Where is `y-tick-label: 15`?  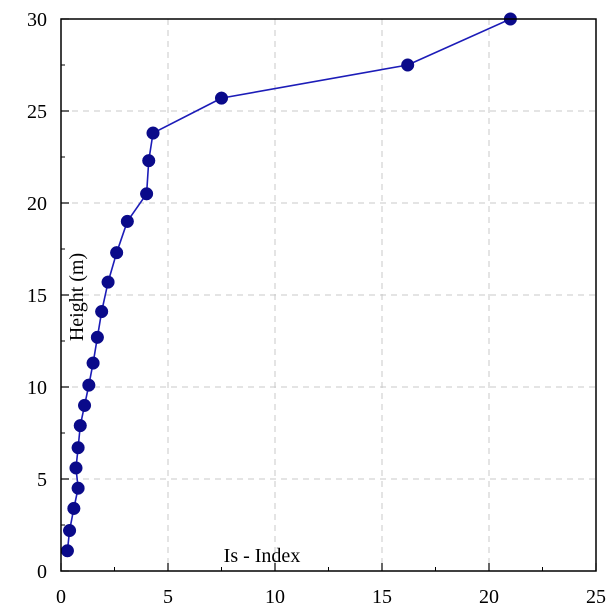 y-tick-label: 15 is located at coordinates (37, 296).